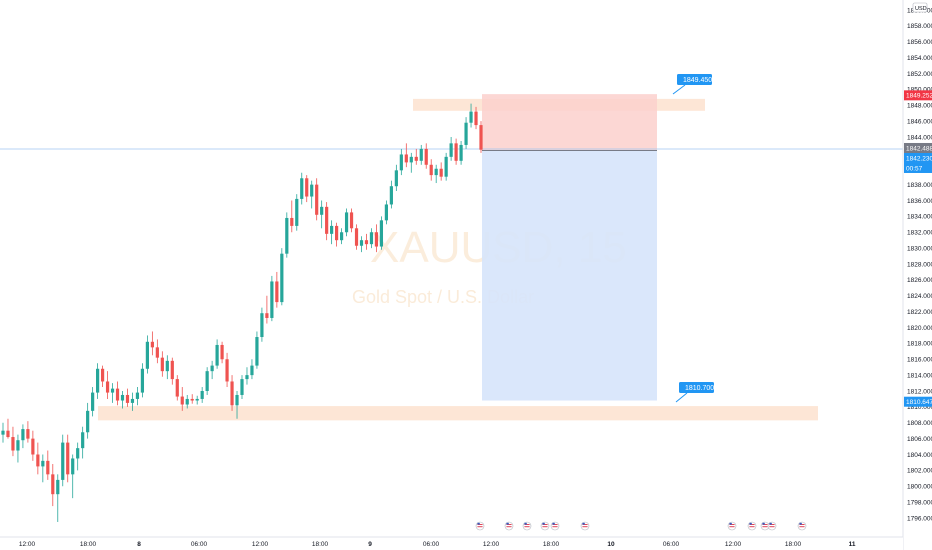 The width and height of the screenshot is (932, 550). I want to click on currency-label: USD, so click(921, 9).